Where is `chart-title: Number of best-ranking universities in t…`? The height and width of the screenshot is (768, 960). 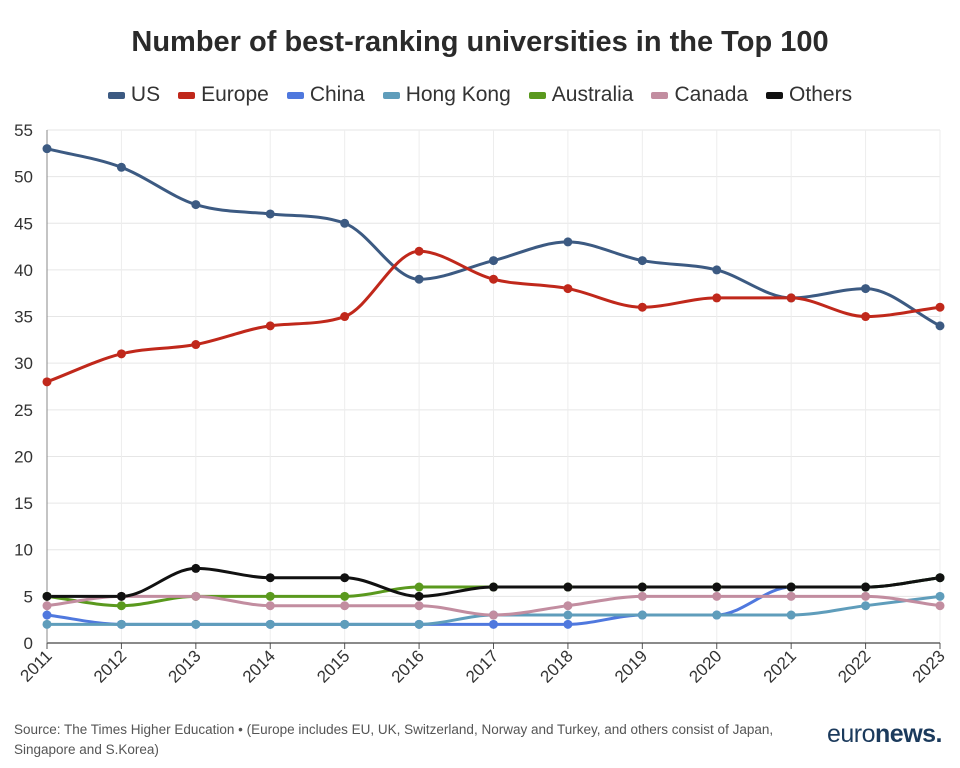
chart-title: Number of best-ranking universities in t… is located at coordinates (480, 42).